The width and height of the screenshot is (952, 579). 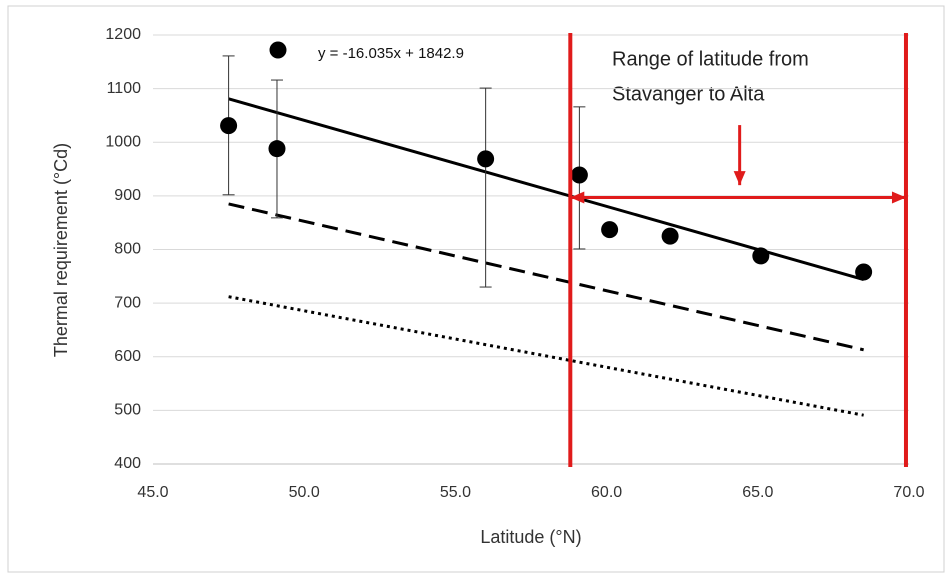 What do you see at coordinates (606, 492) in the screenshot?
I see `x-tick-label: 60.0` at bounding box center [606, 492].